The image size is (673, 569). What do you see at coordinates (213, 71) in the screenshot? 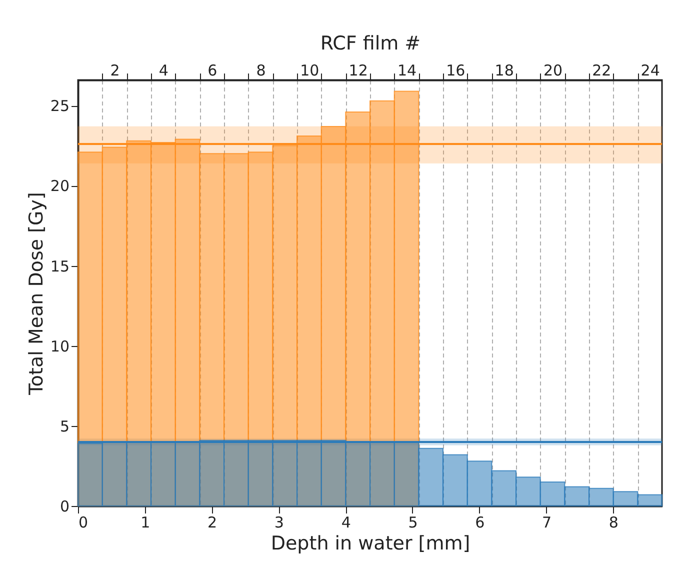
I see `x2-tick-label: 6` at bounding box center [213, 71].